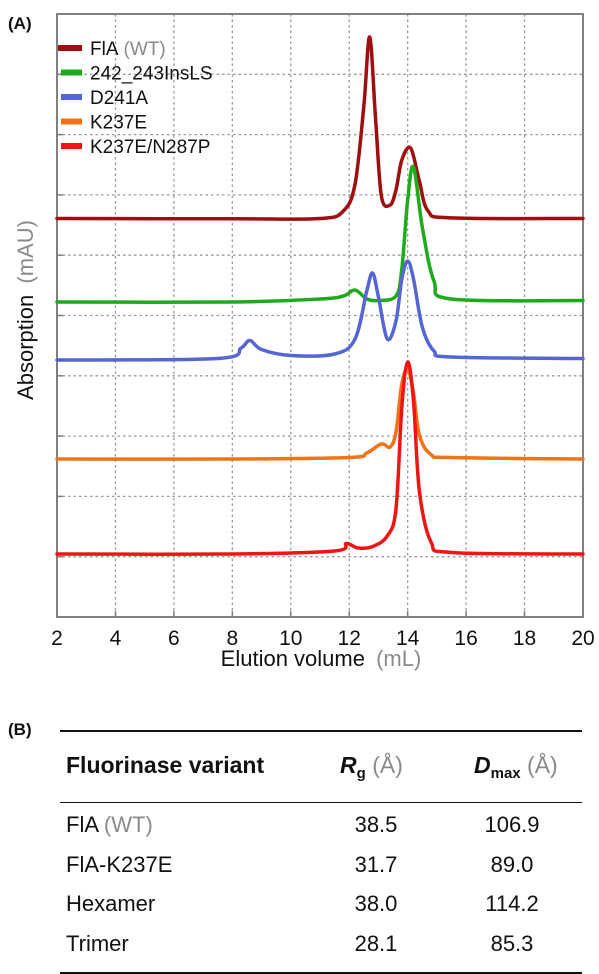 This screenshot has width=599, height=974. I want to click on table-cell-variant: Trimer, so click(97, 943).